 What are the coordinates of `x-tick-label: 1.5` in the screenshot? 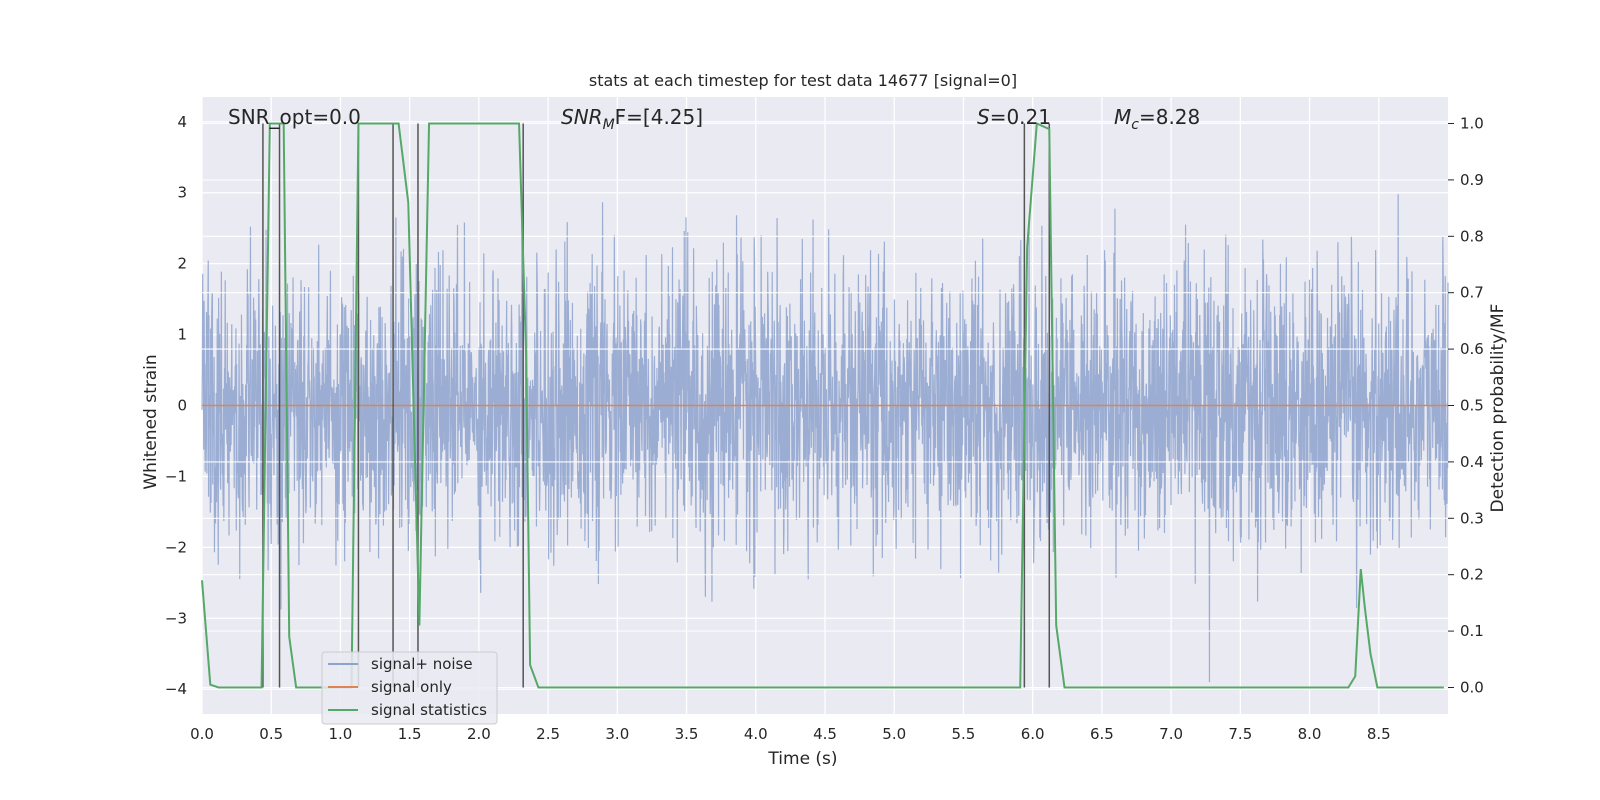 It's located at (410, 734).